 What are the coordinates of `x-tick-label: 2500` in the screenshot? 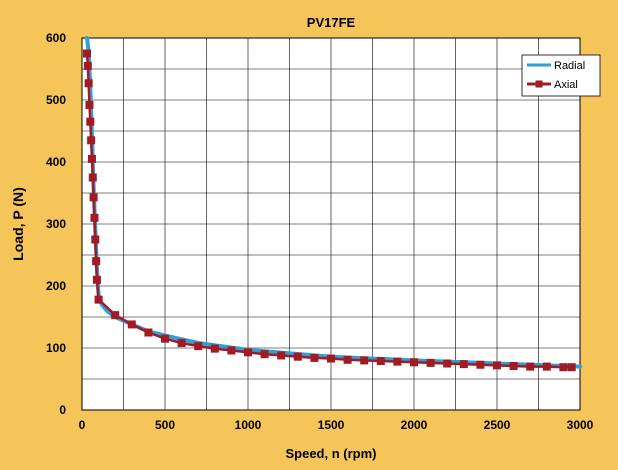 It's located at (497, 425).